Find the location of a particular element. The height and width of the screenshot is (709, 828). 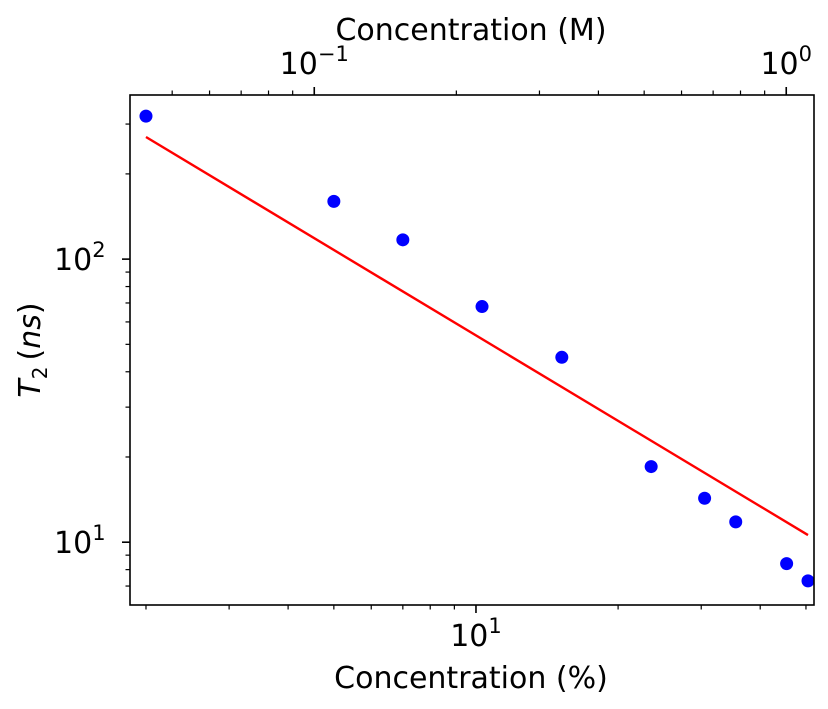

y-label-units: ns is located at coordinates (30, 331).